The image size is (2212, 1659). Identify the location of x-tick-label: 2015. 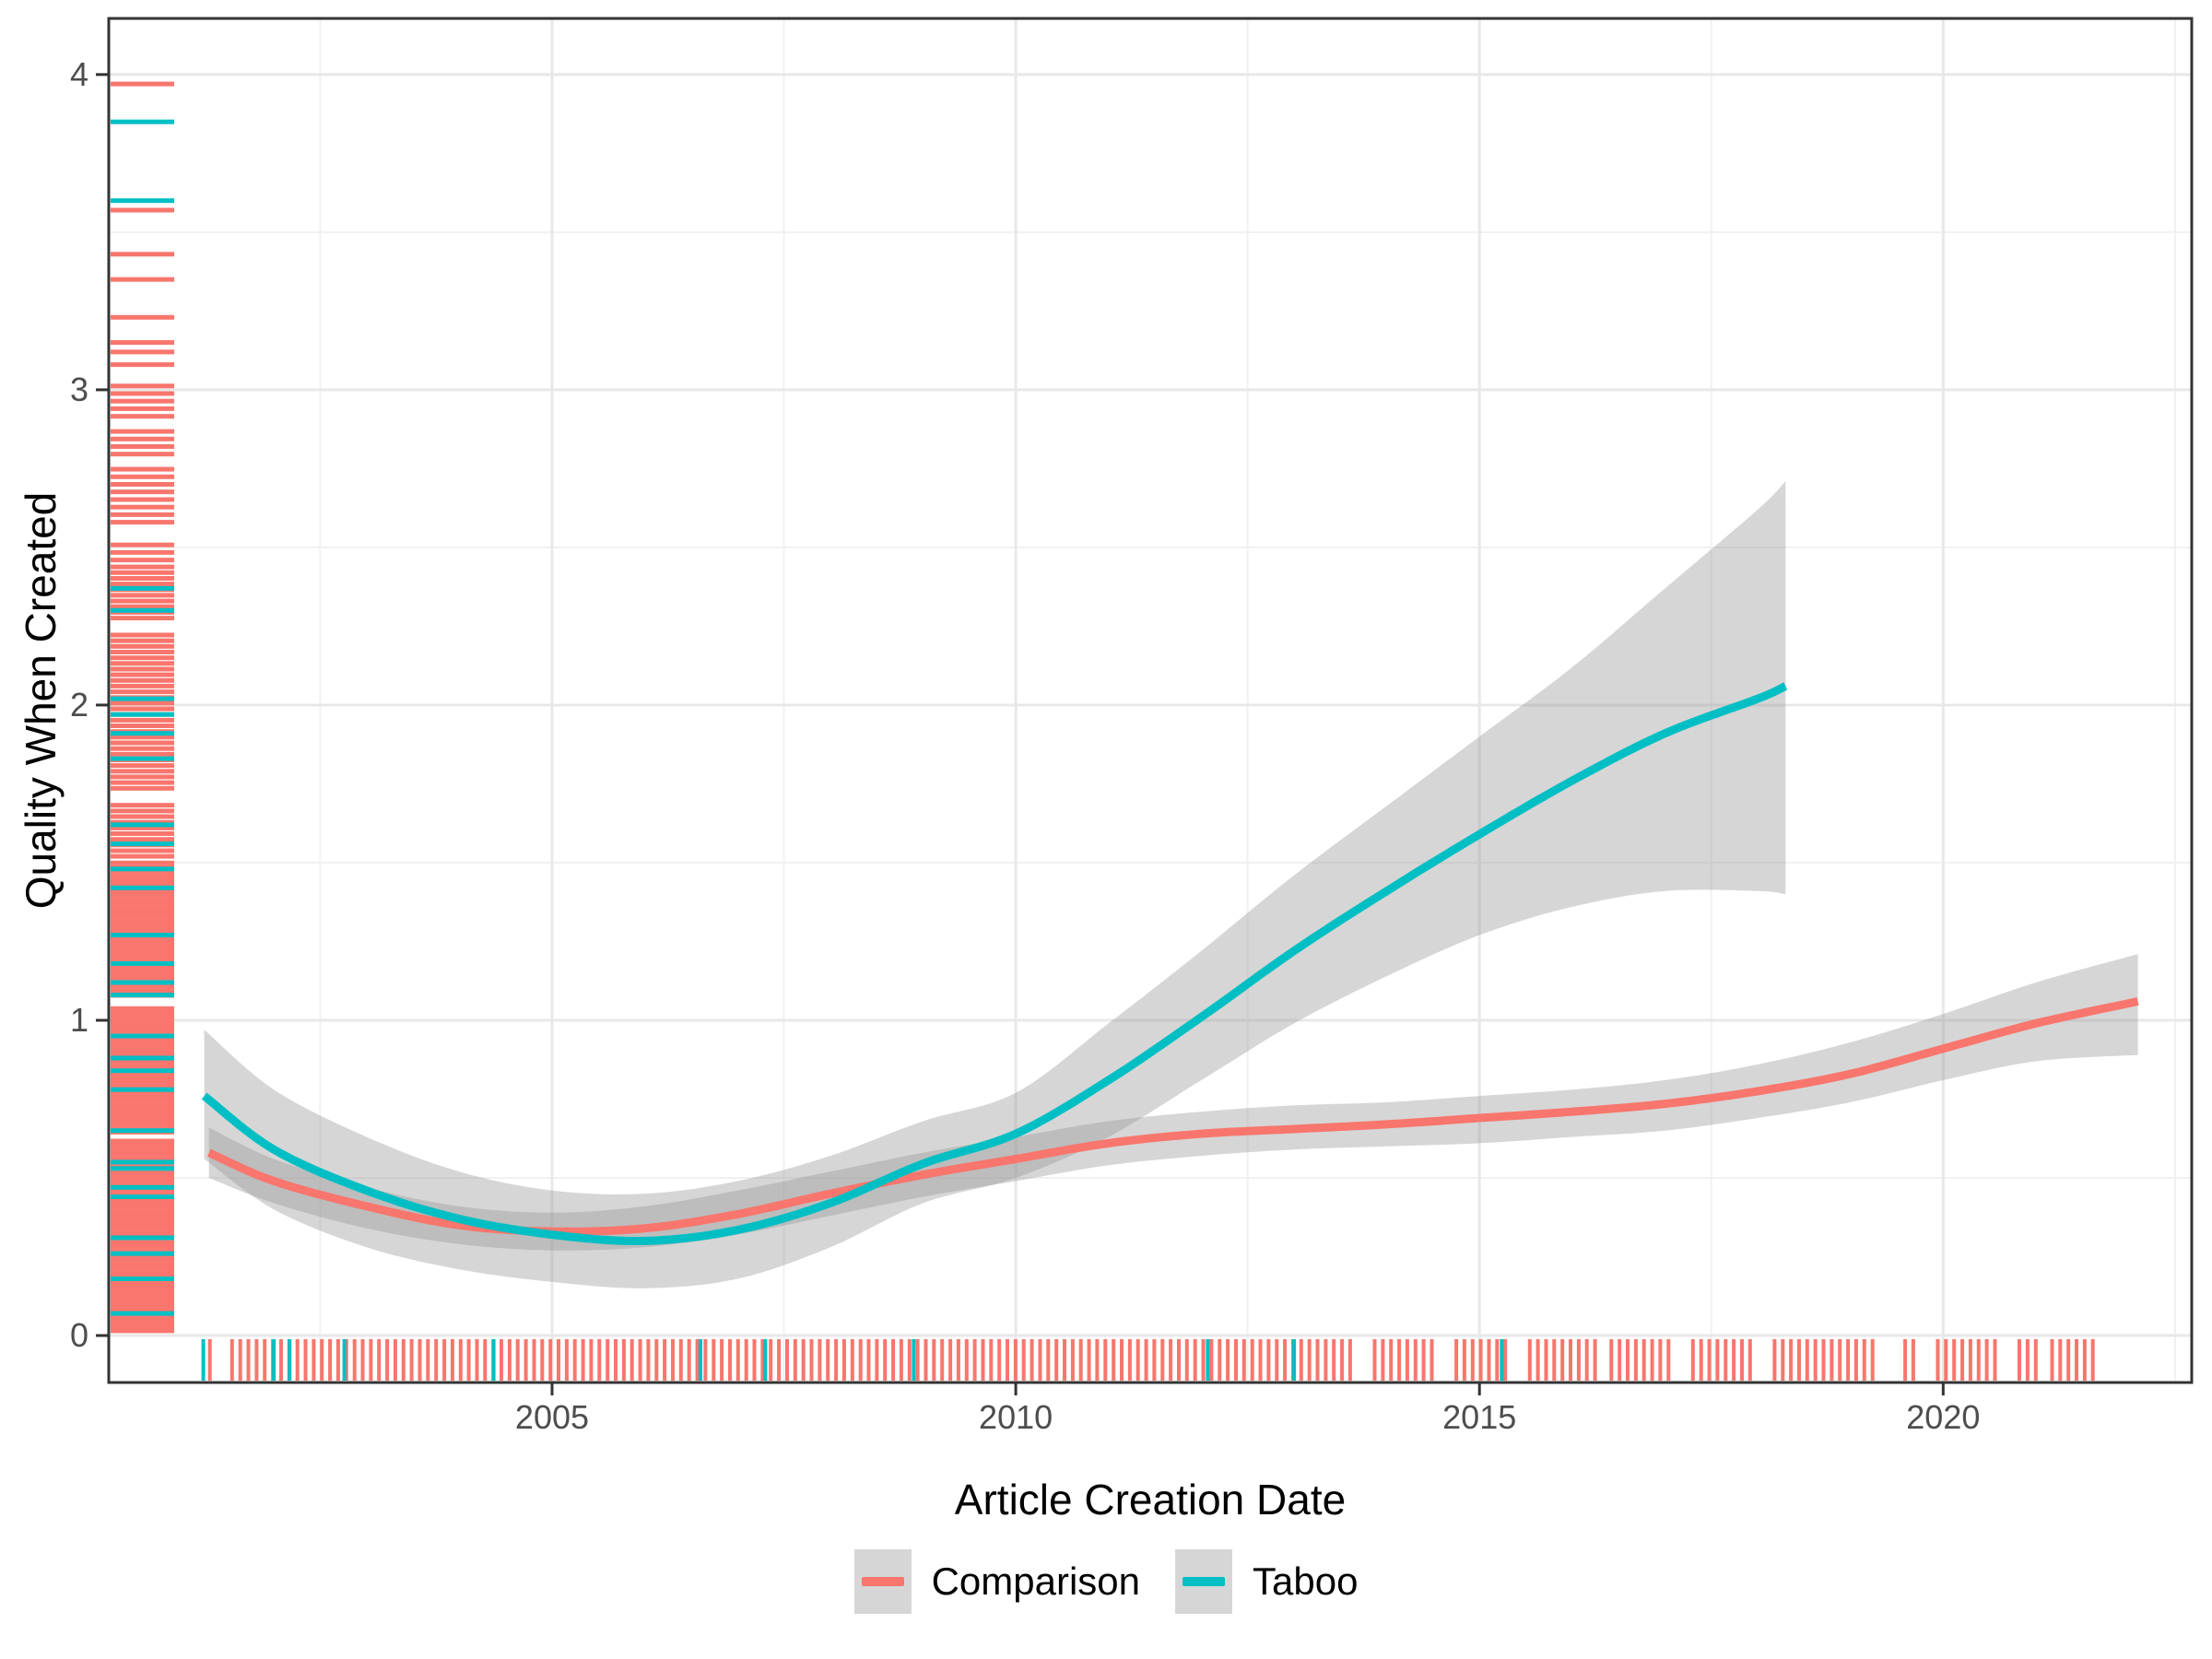
(1479, 1417).